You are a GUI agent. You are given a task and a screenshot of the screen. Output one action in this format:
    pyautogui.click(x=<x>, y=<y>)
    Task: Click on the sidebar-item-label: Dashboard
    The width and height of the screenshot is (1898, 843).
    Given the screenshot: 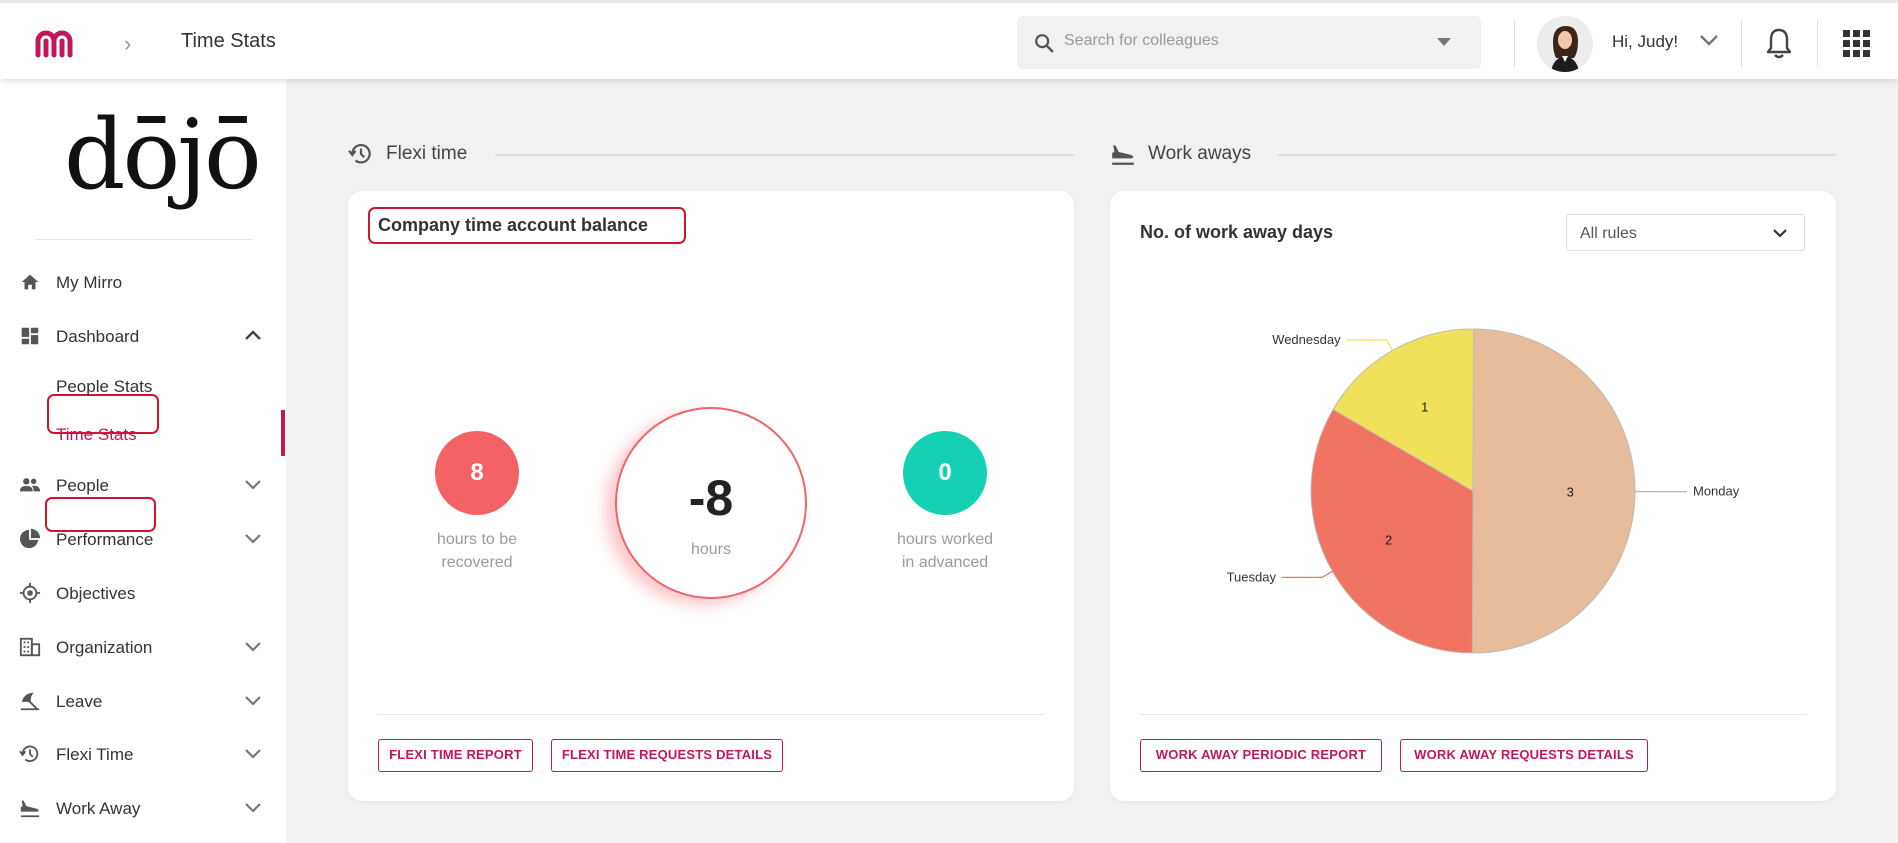 What is the action you would take?
    pyautogui.click(x=98, y=336)
    